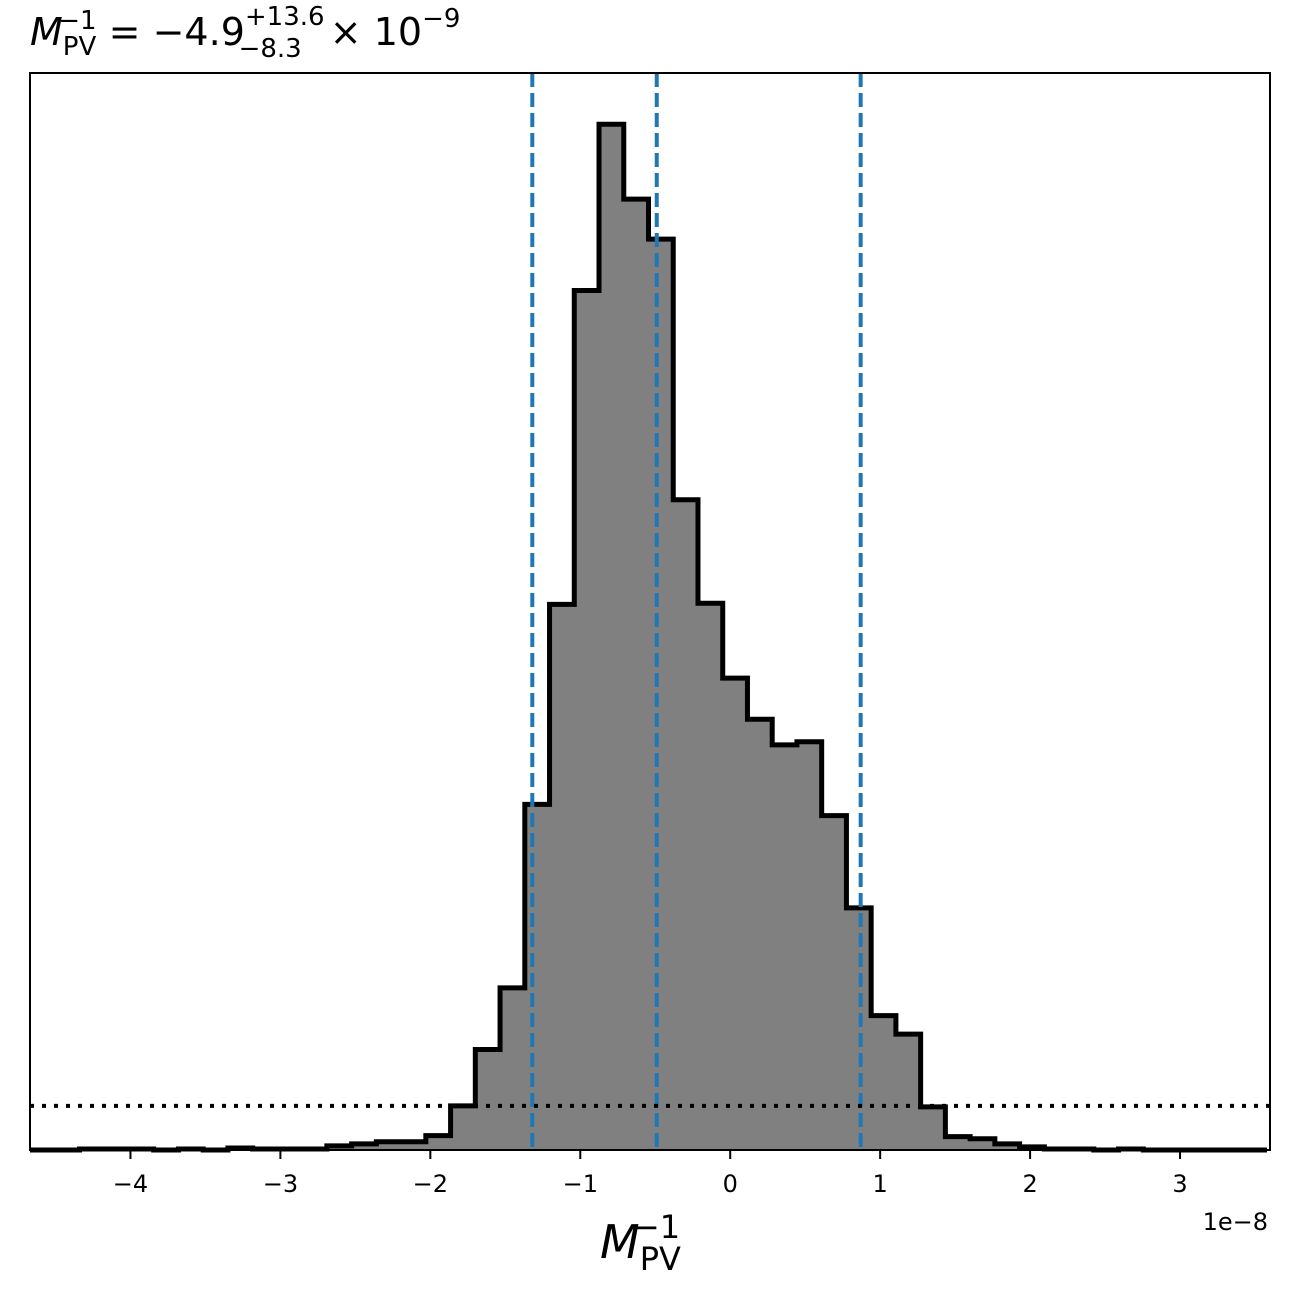 The image size is (1289, 1293). Describe the element at coordinates (580, 1184) in the screenshot. I see `x-tick-label: −1` at that location.